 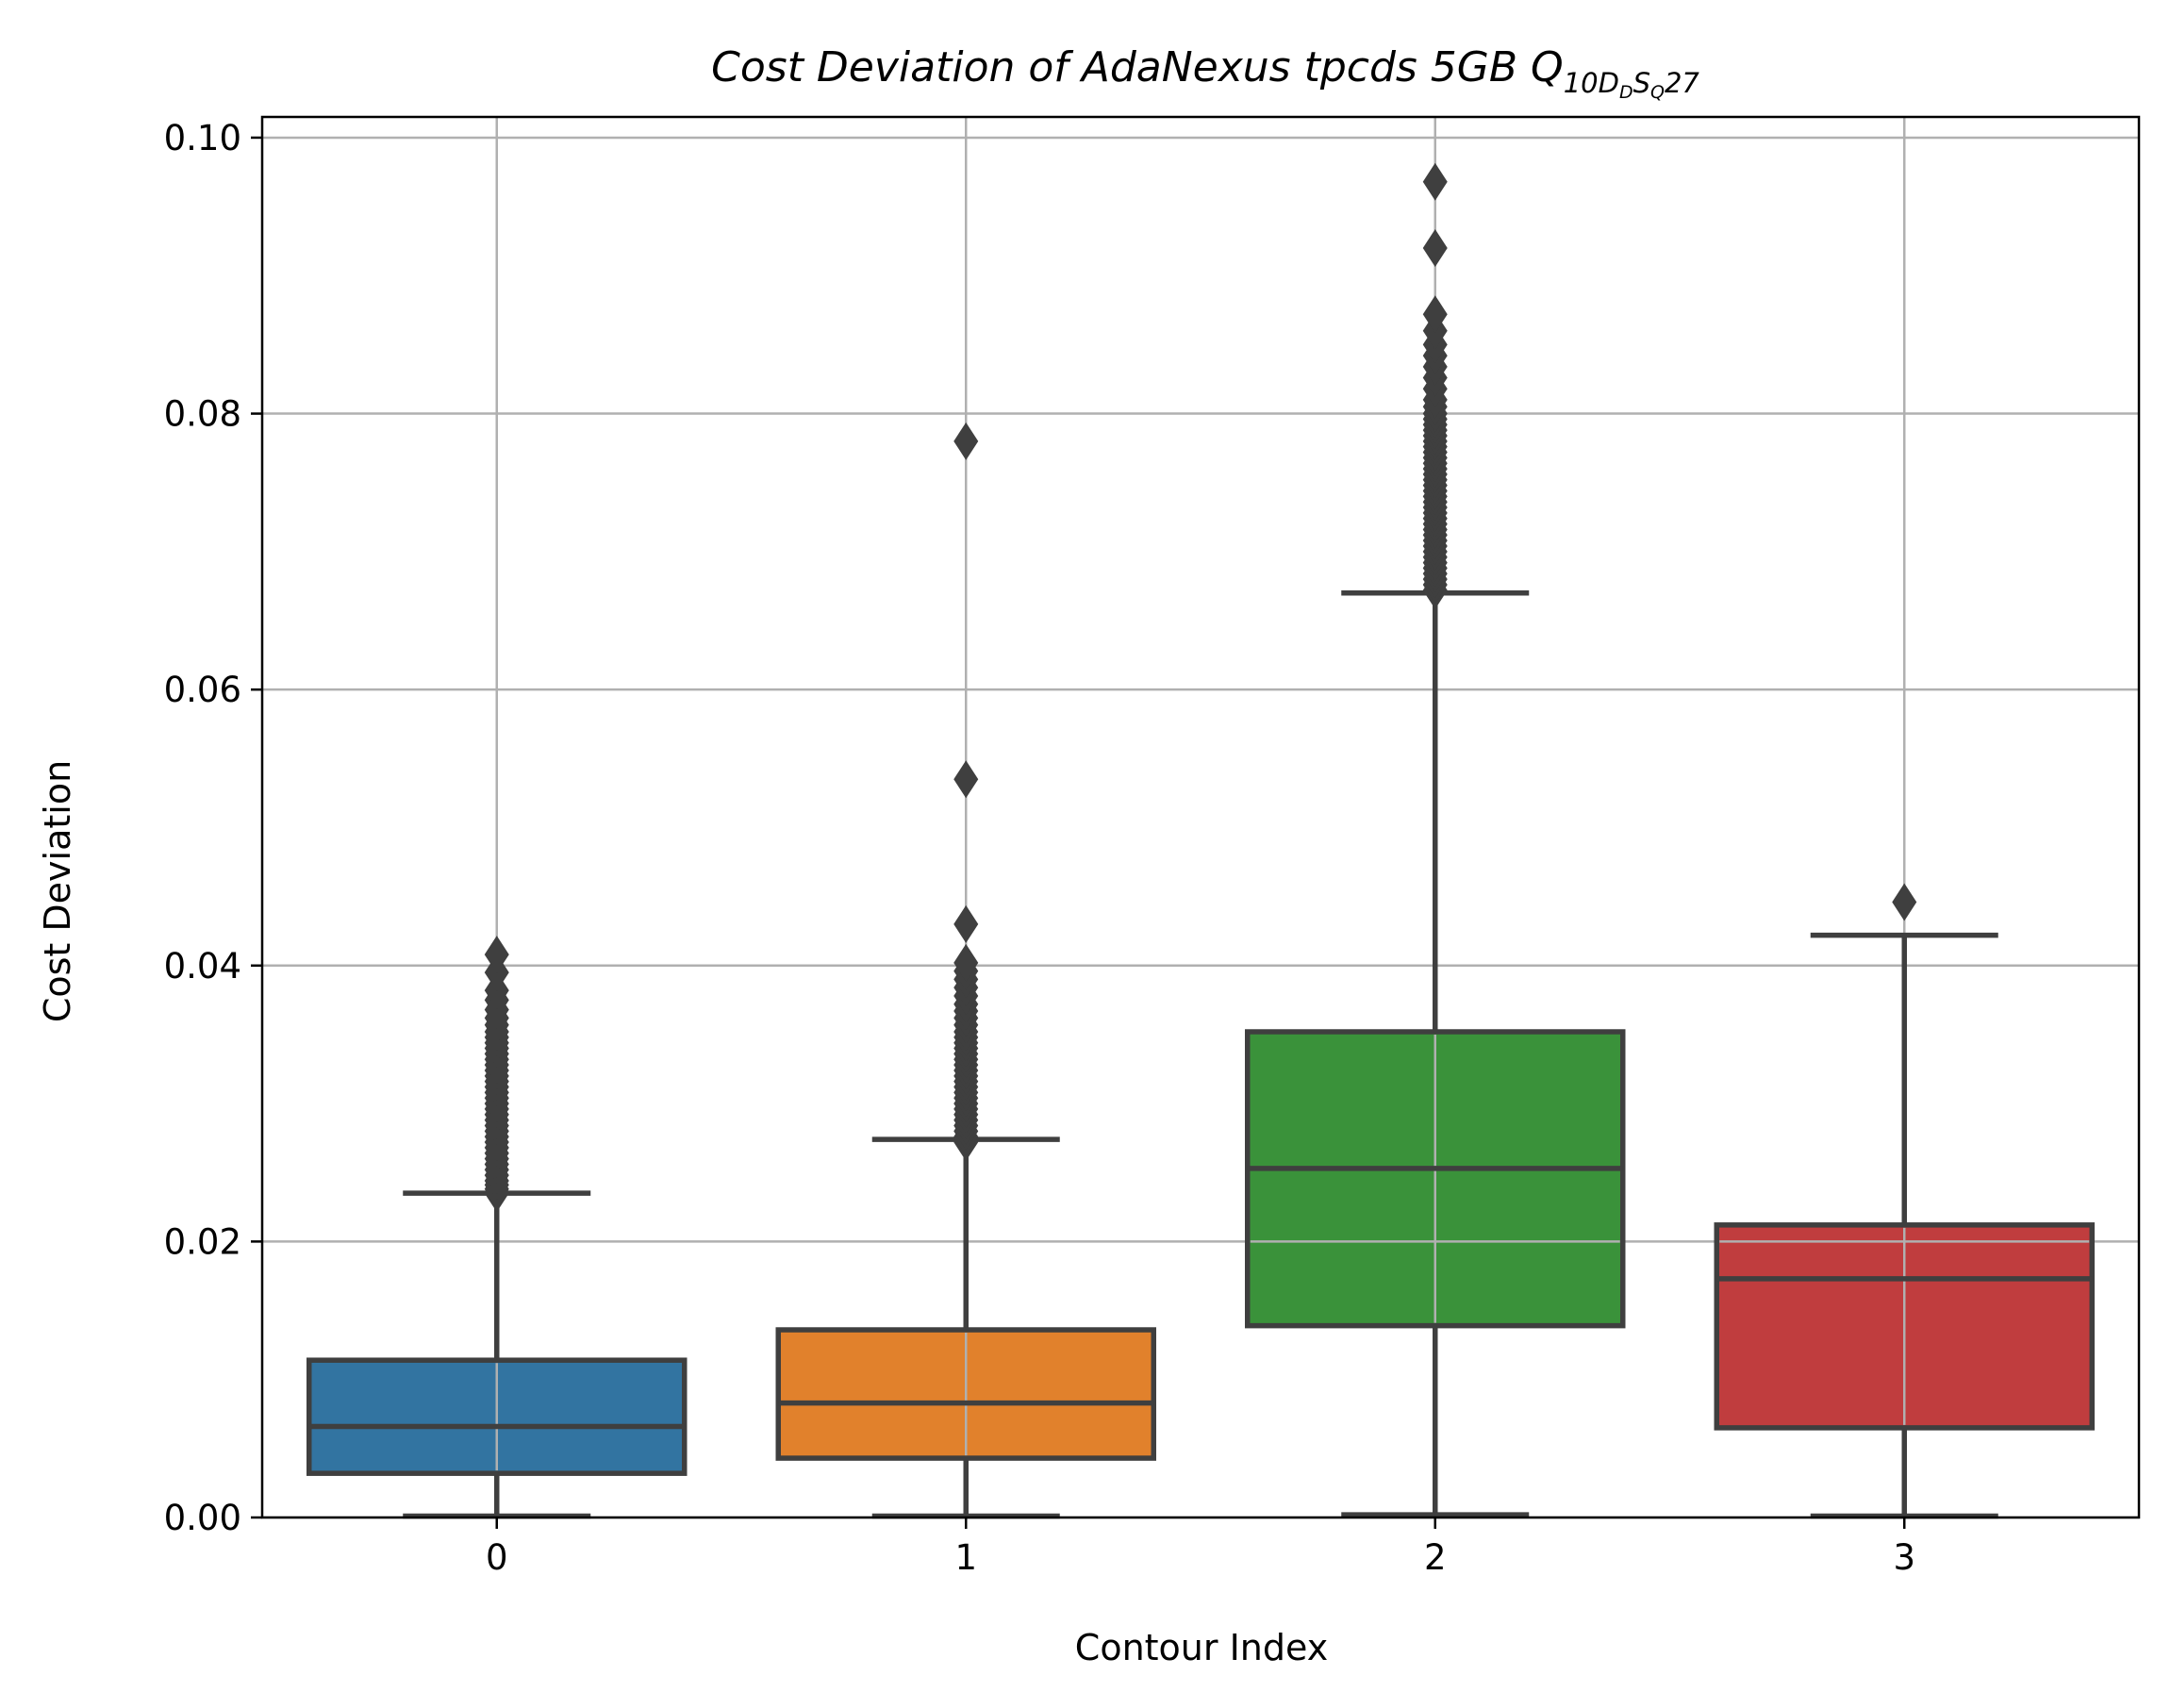 What do you see at coordinates (202, 414) in the screenshot?
I see `y-tick-label-4: 0.08` at bounding box center [202, 414].